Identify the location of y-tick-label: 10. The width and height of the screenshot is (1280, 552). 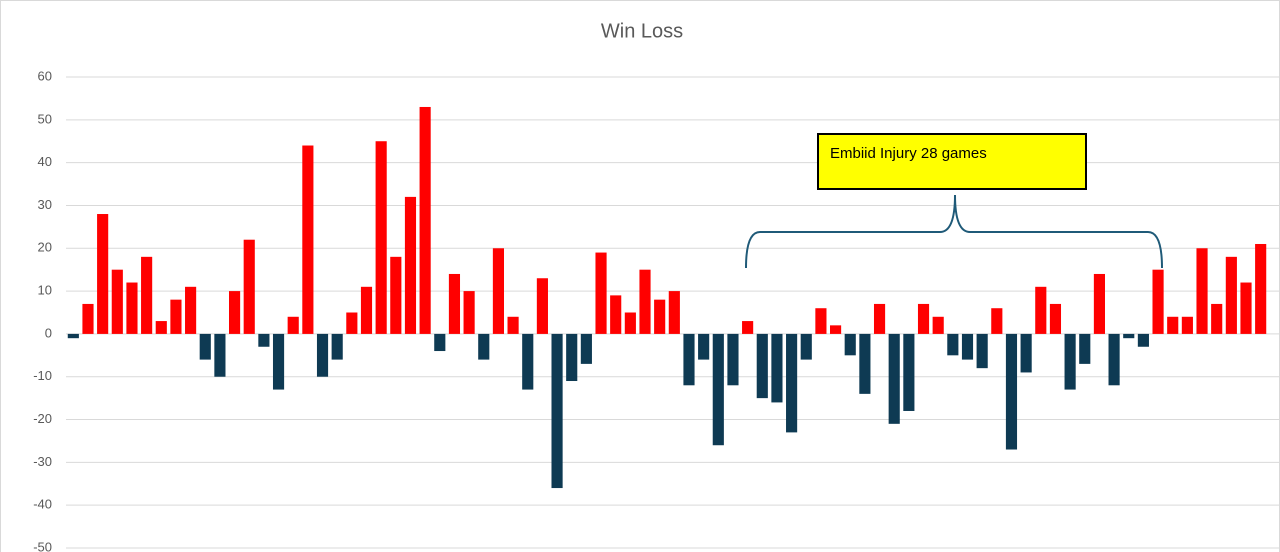
(45, 290).